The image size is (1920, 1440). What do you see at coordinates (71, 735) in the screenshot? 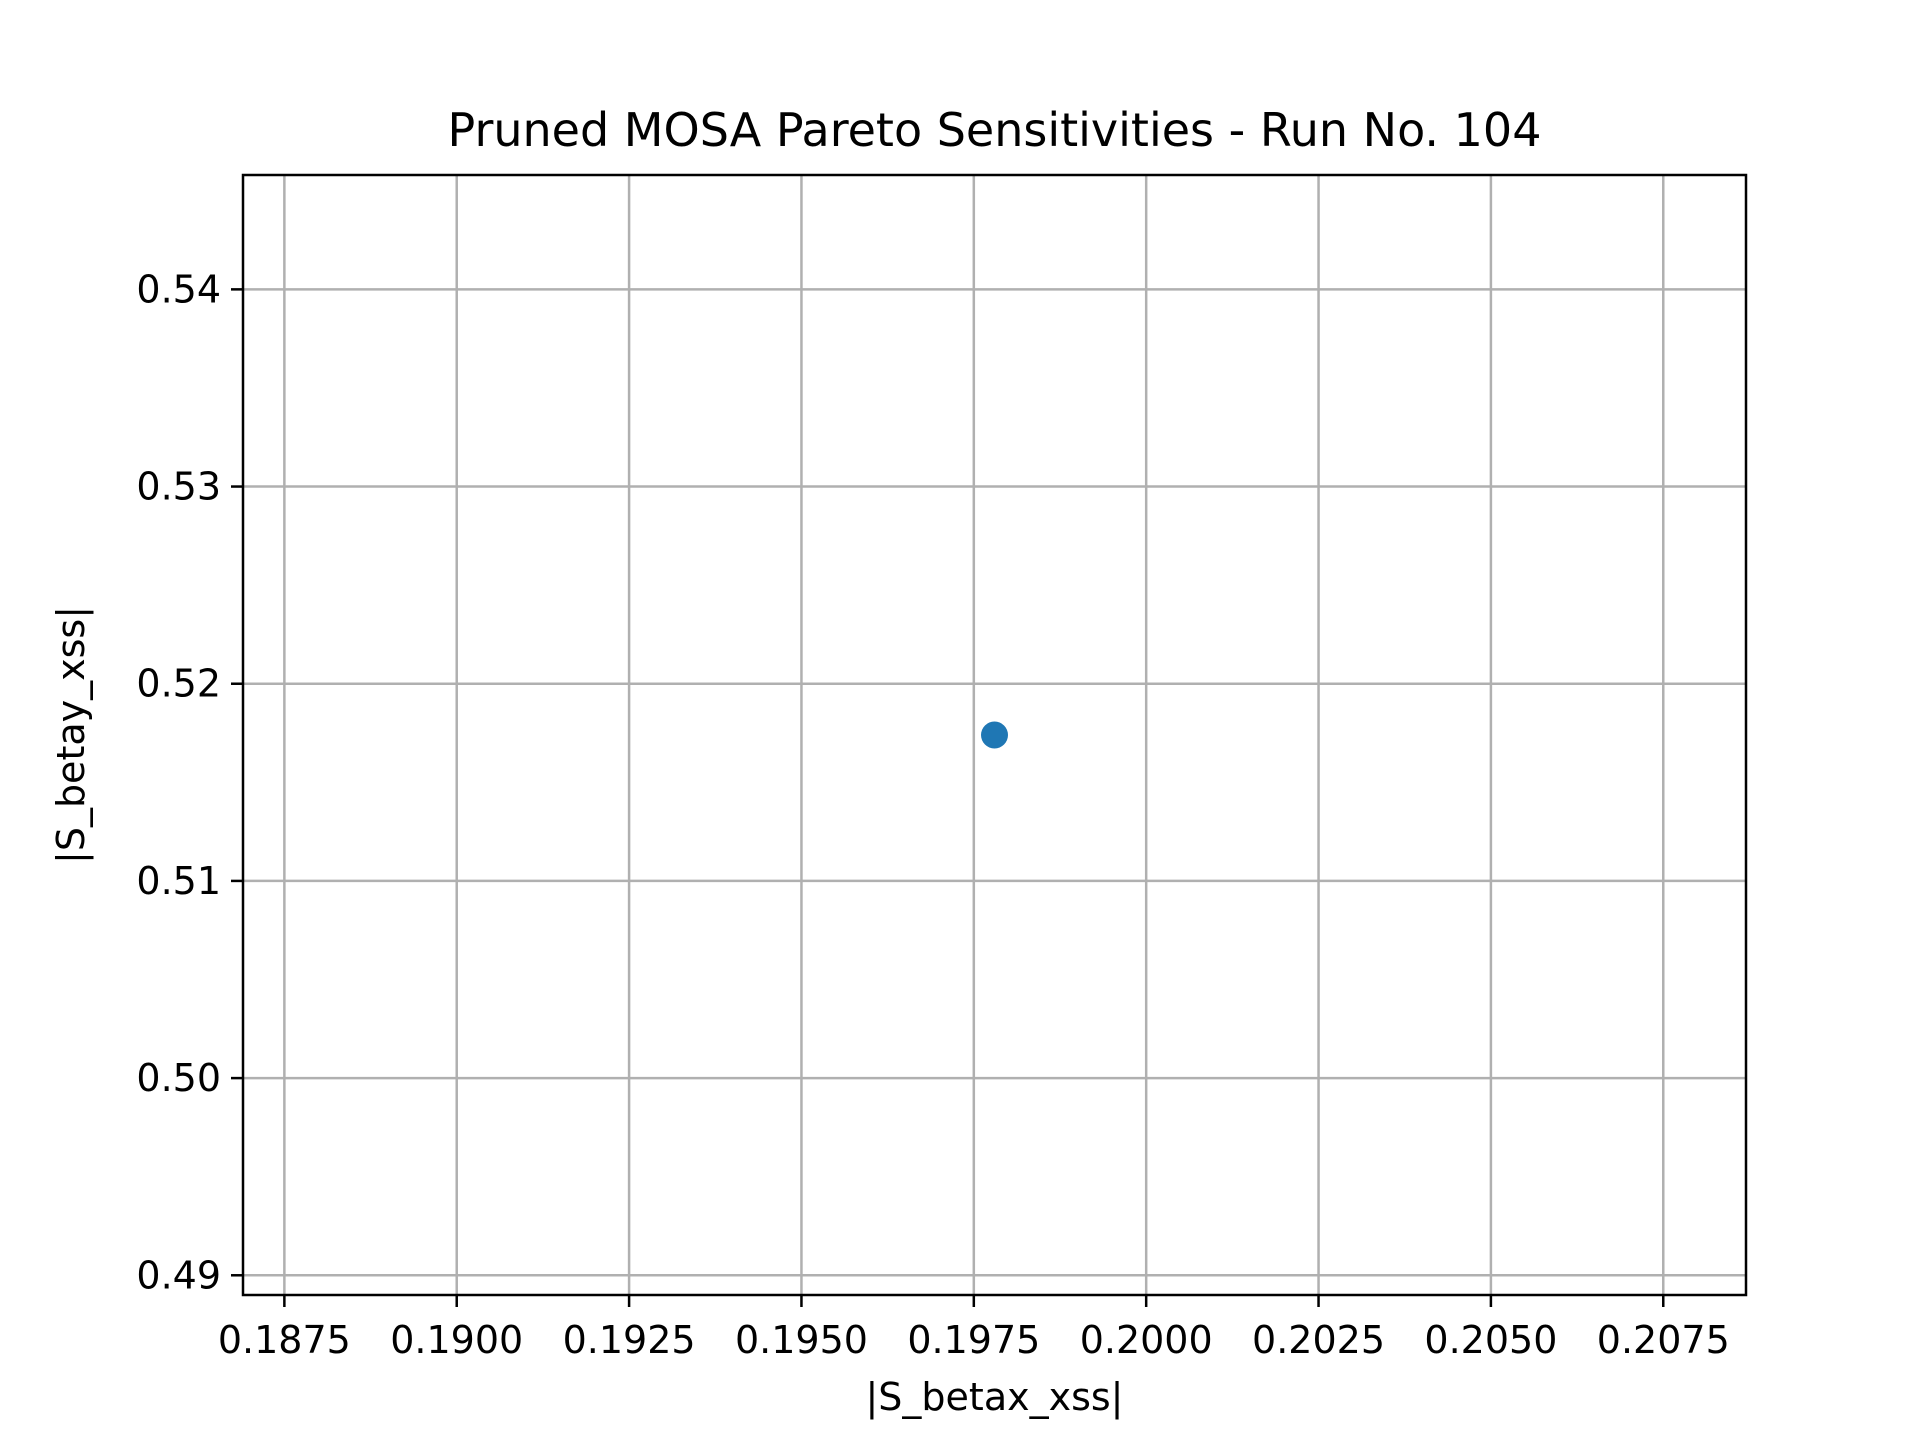
I see `y-axis-label: |S_betay_xss|` at bounding box center [71, 735].